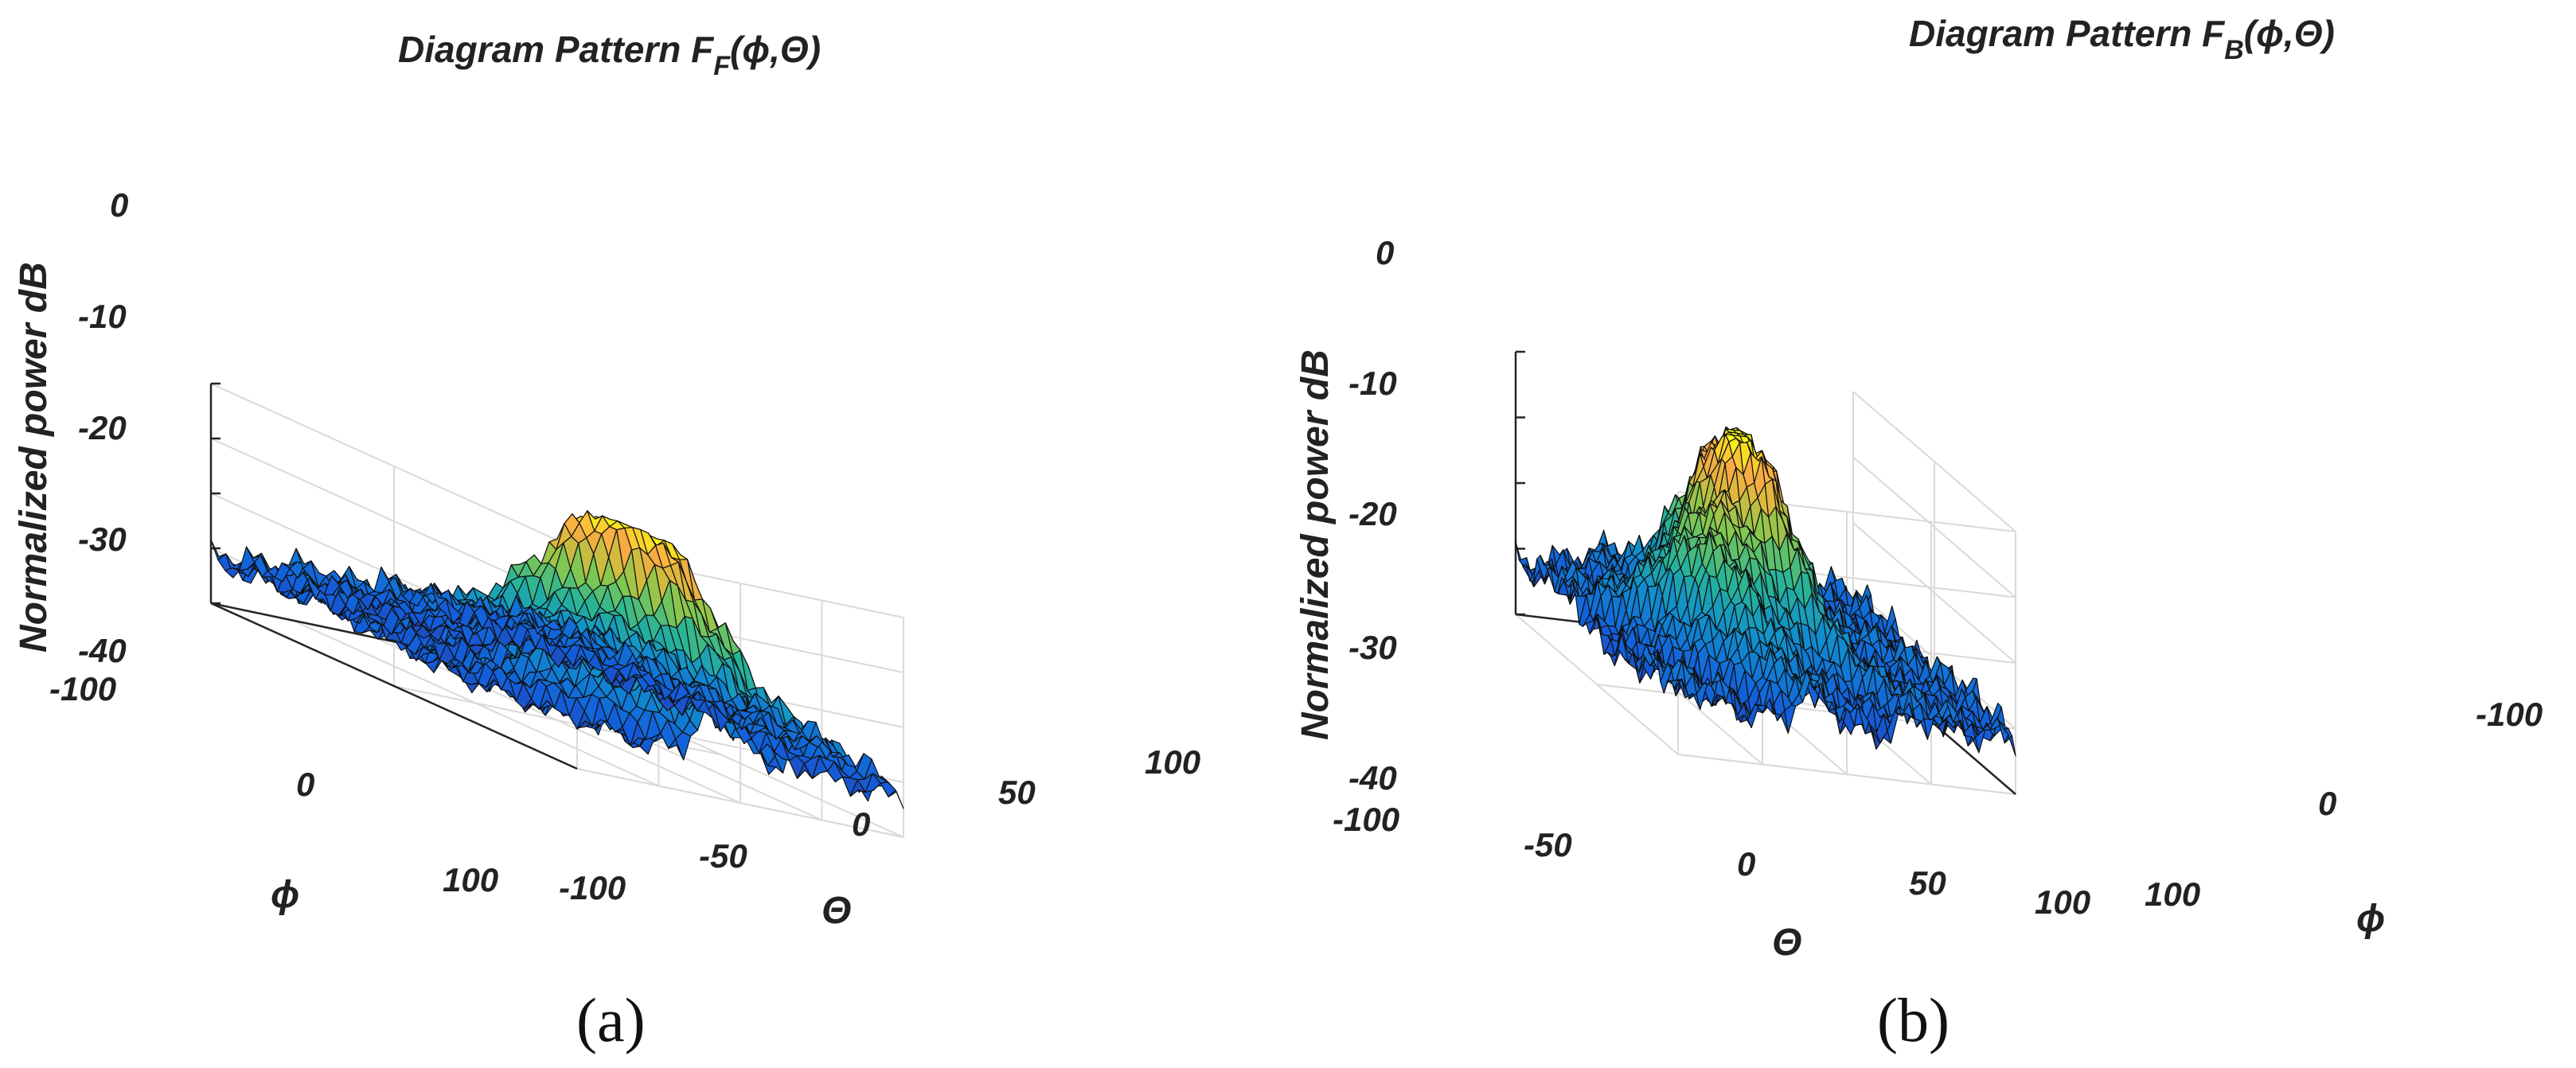 This screenshot has height=1068, width=2576. Describe the element at coordinates (393, 576) in the screenshot. I see `panel-a-axes` at that location.